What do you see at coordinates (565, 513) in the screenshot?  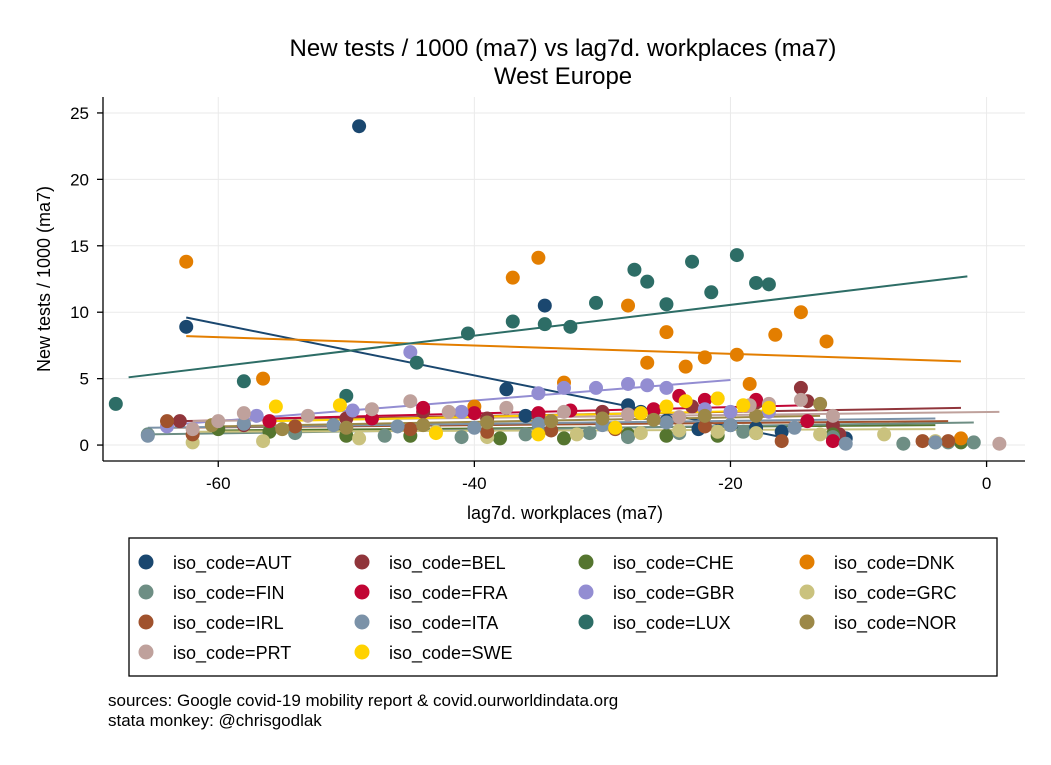 I see `x-axis-label: lag7d. workplaces (ma7)` at bounding box center [565, 513].